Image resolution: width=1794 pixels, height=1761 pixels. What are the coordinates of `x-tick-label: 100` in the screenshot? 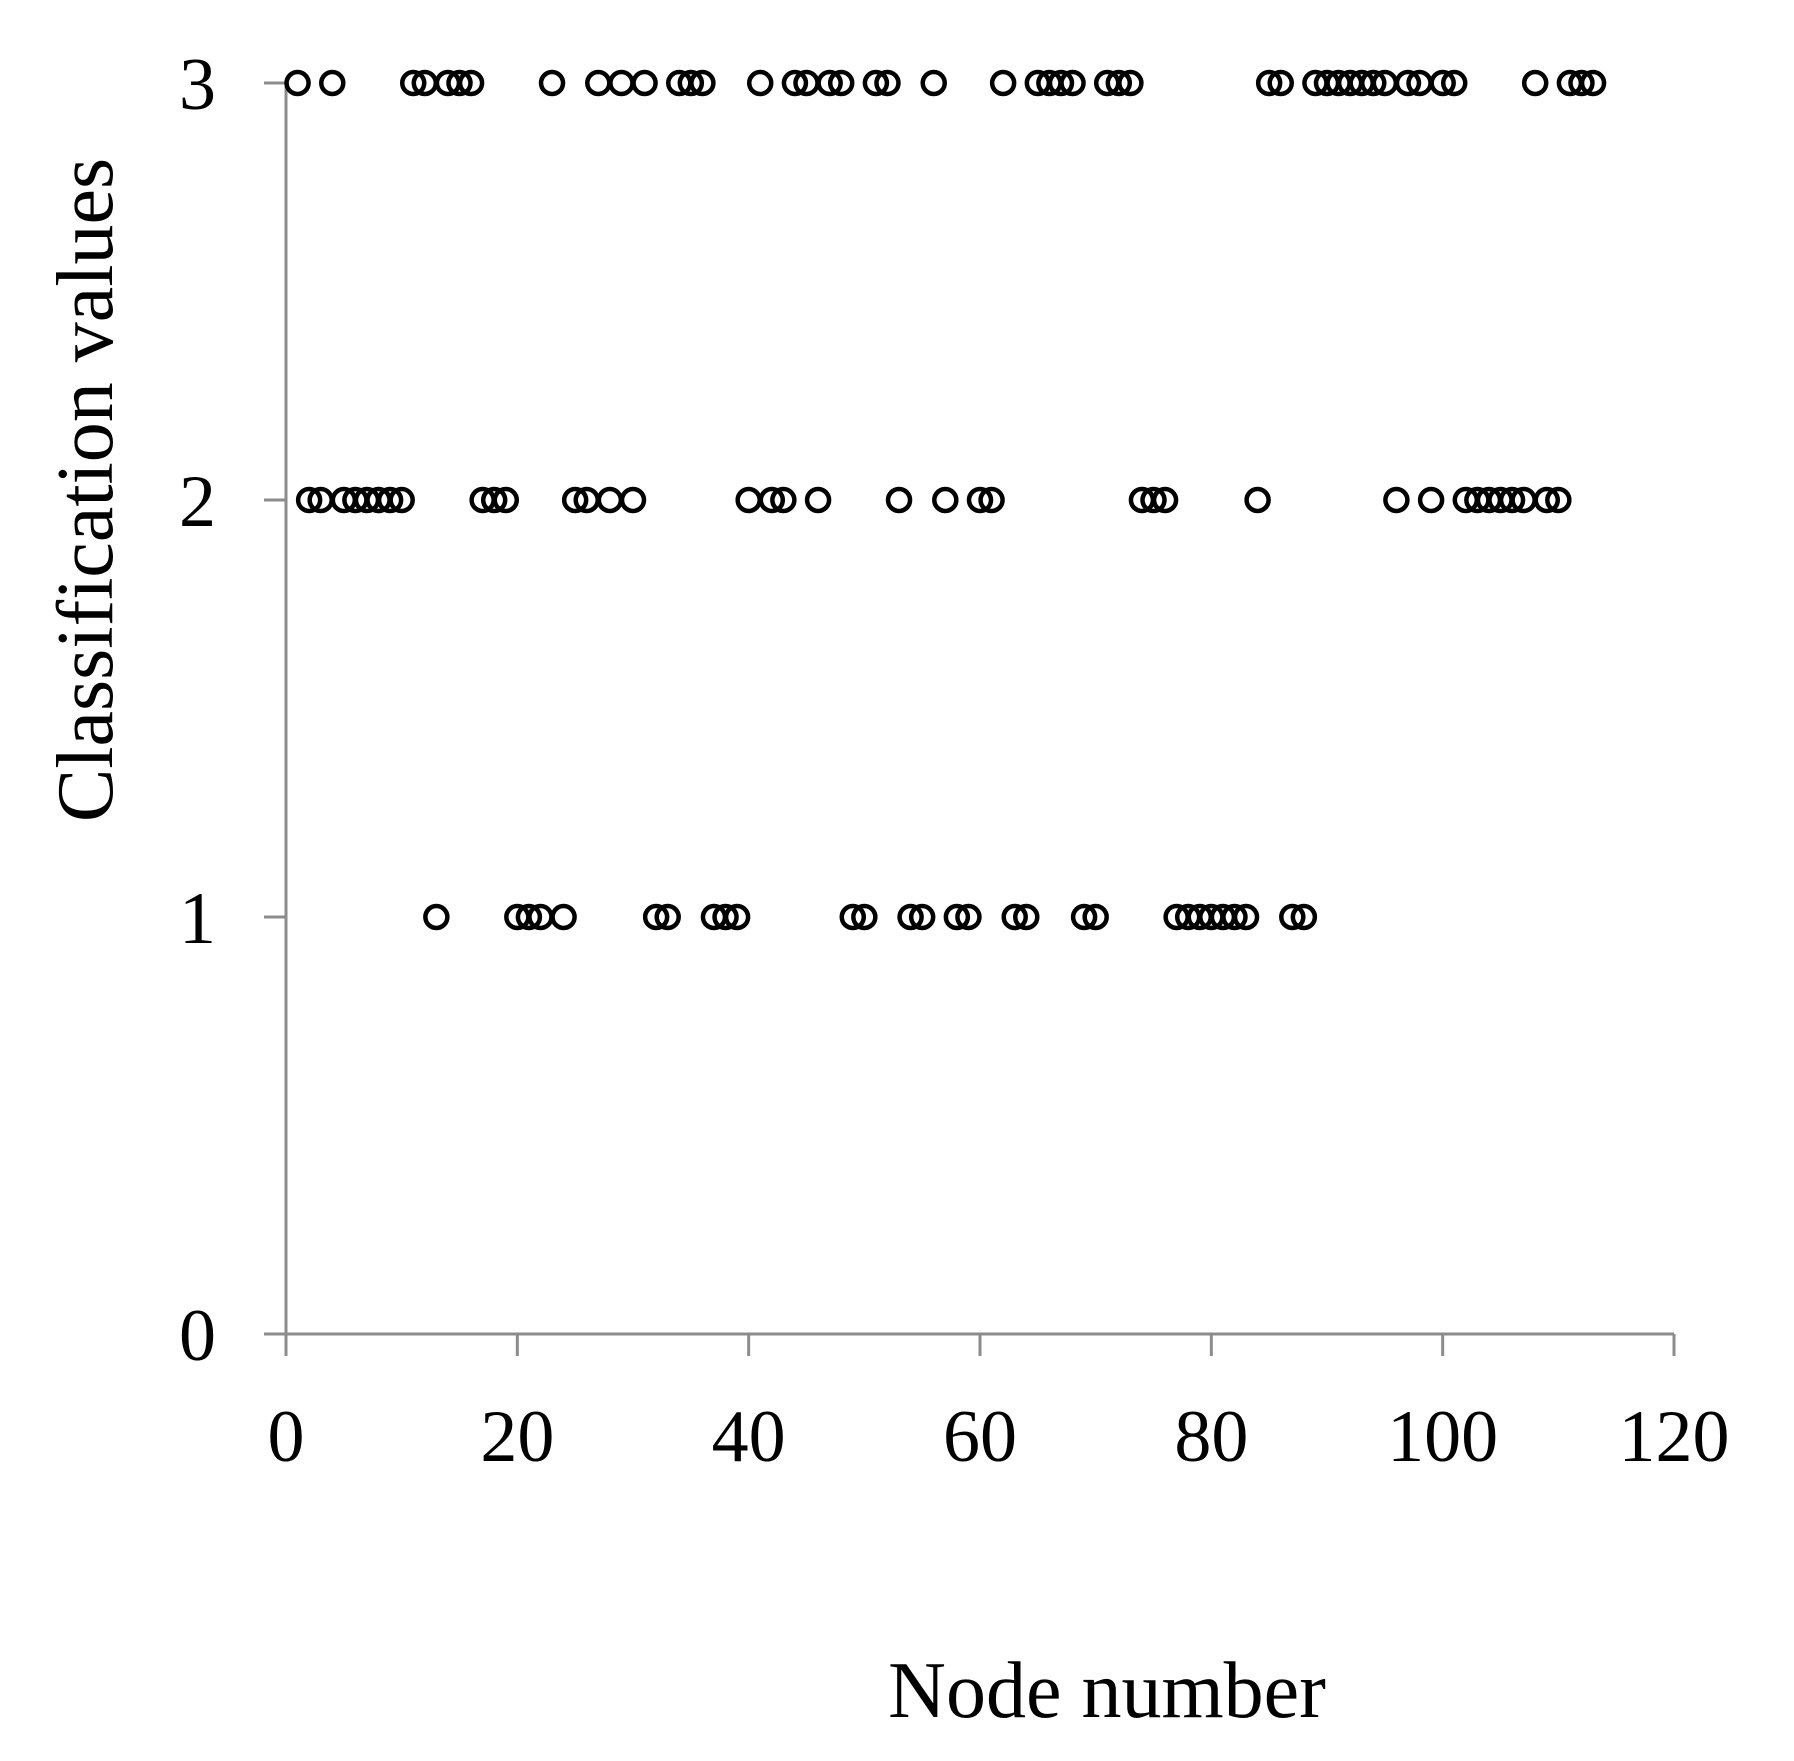 It's located at (1442, 1437).